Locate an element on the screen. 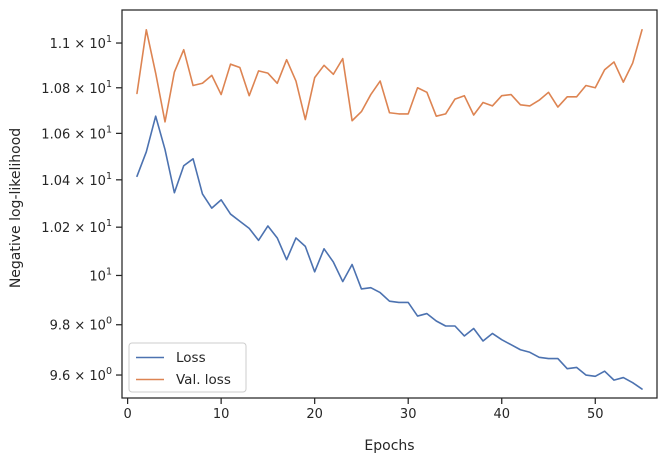 The width and height of the screenshot is (667, 463). legend-label-loss: Loss is located at coordinates (191, 358).